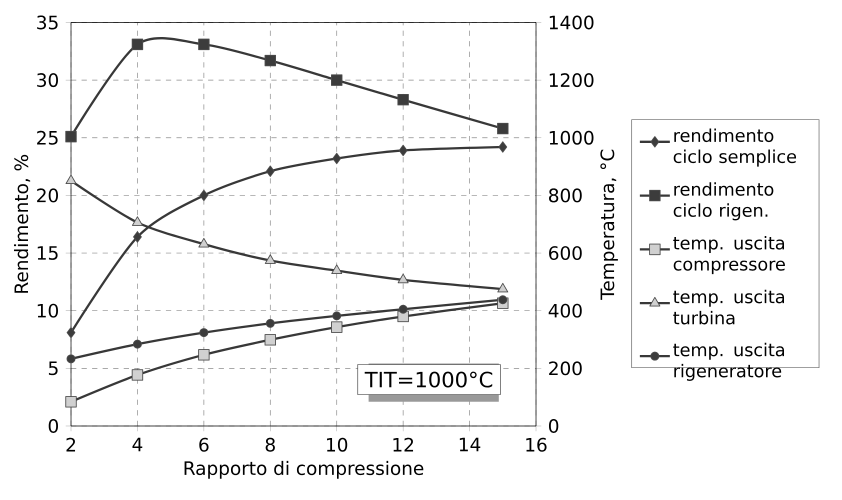 This screenshot has width=842, height=500. What do you see at coordinates (428, 380) in the screenshot?
I see `annotation: TIT=1000°C` at bounding box center [428, 380].